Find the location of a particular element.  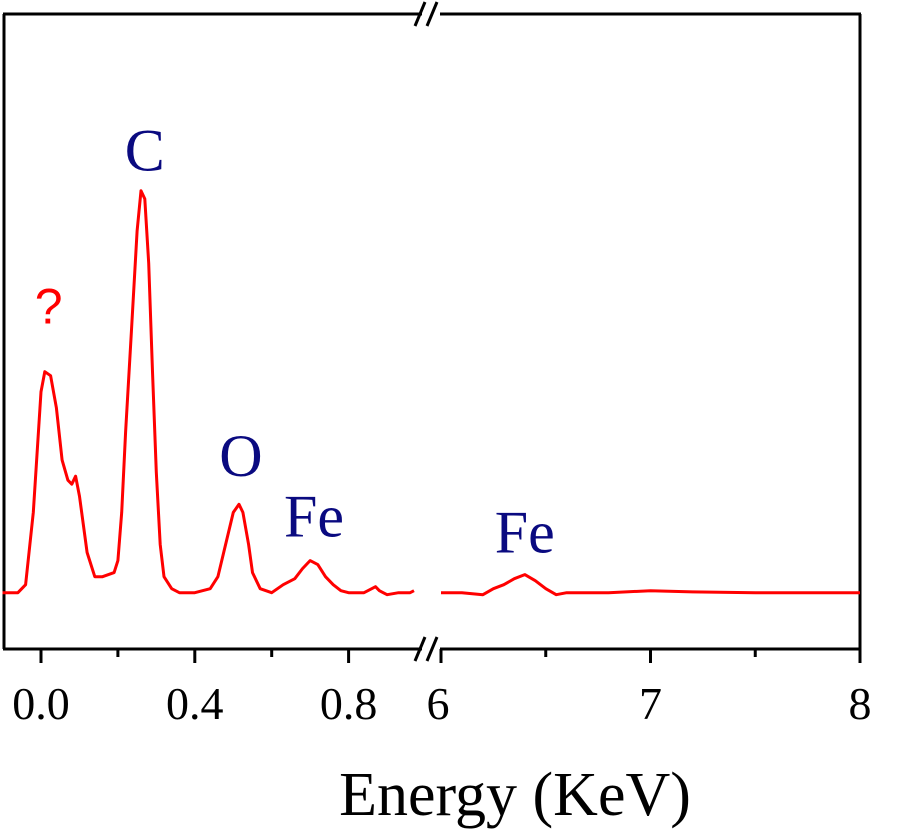

peak-label: ? is located at coordinates (49, 306).